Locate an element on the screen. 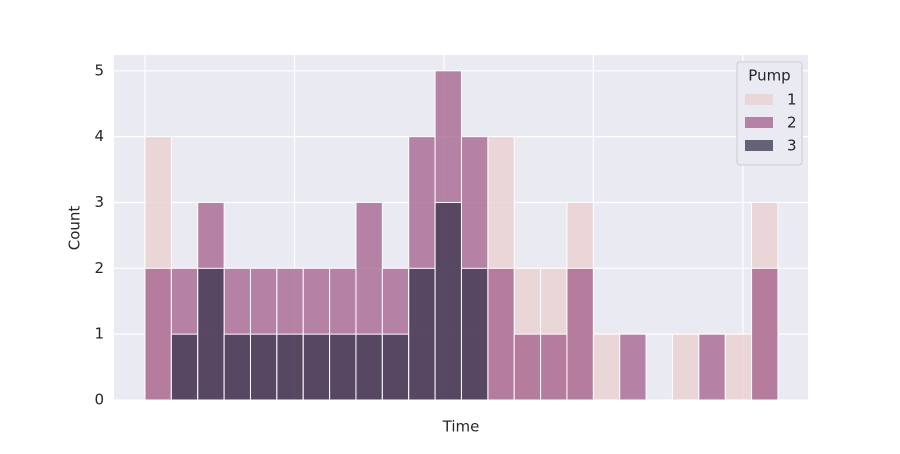  legend-label: 2 is located at coordinates (792, 123).